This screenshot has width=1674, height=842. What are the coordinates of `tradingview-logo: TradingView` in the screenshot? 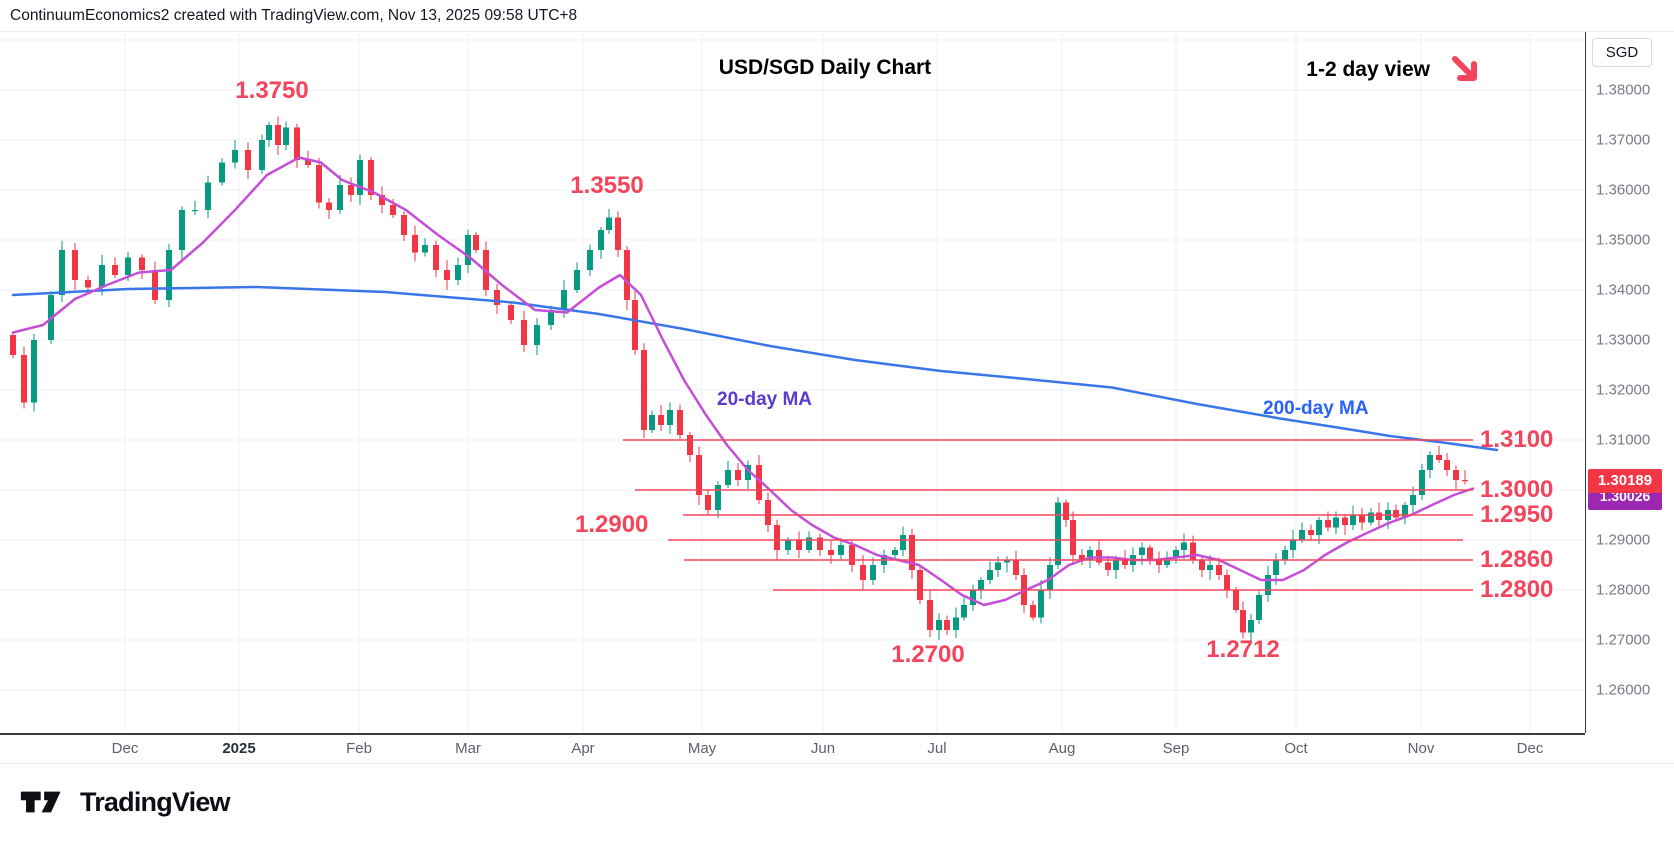 It's located at (125, 802).